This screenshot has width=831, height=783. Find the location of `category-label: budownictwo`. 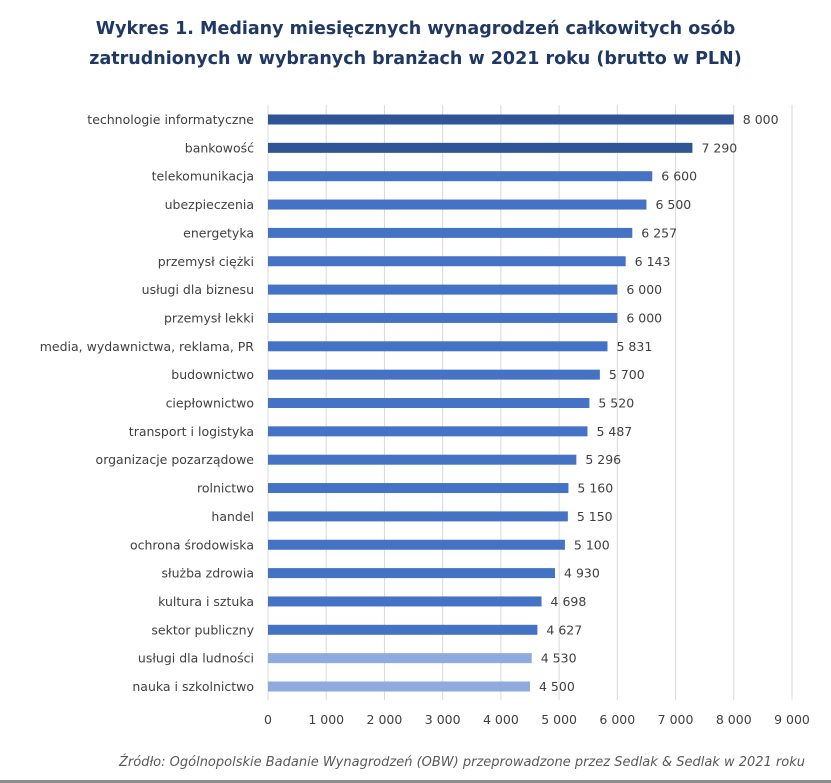

category-label: budownictwo is located at coordinates (212, 374).